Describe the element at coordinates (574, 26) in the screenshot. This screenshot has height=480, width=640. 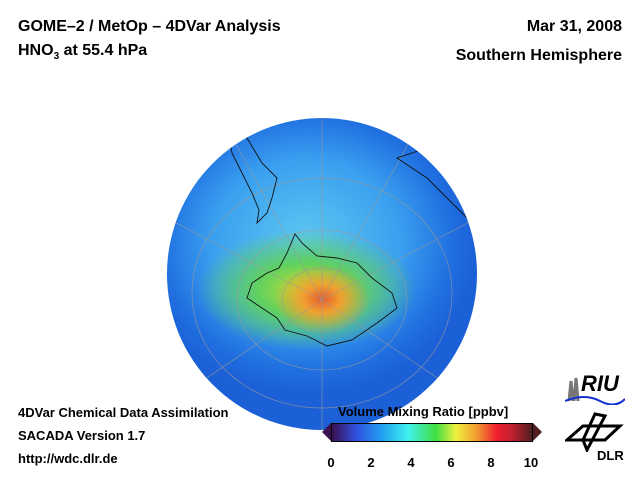
I see `date: Mar 31, 2008` at that location.